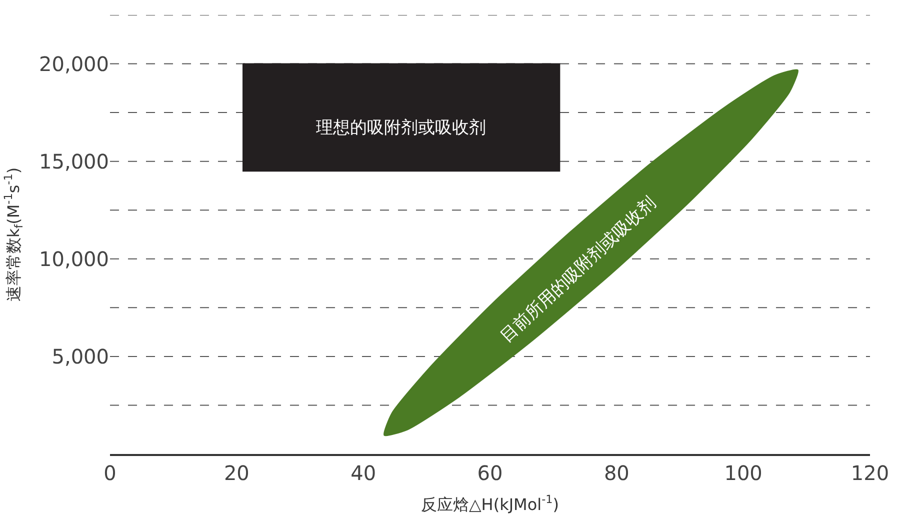  I want to click on x-tick-label: 20, so click(237, 472).